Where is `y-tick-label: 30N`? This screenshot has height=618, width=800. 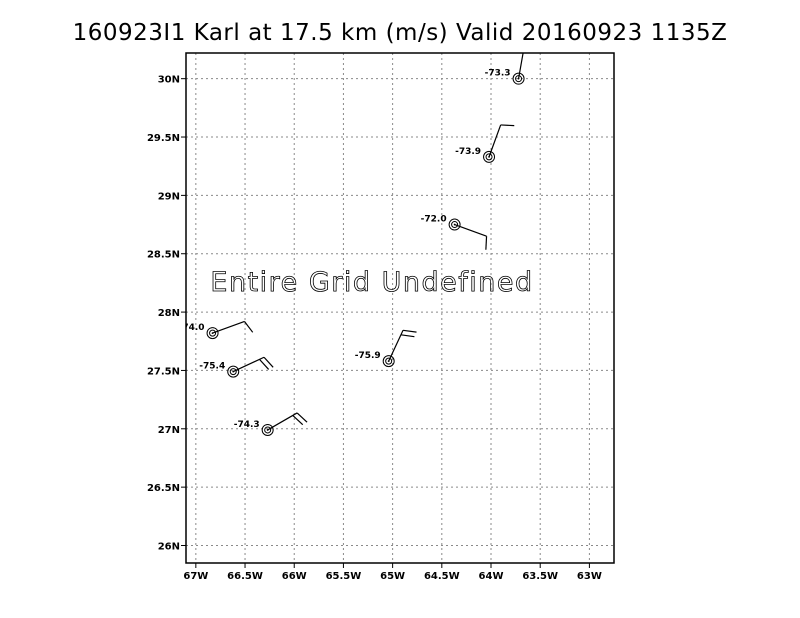
y-tick-label: 30N is located at coordinates (169, 80).